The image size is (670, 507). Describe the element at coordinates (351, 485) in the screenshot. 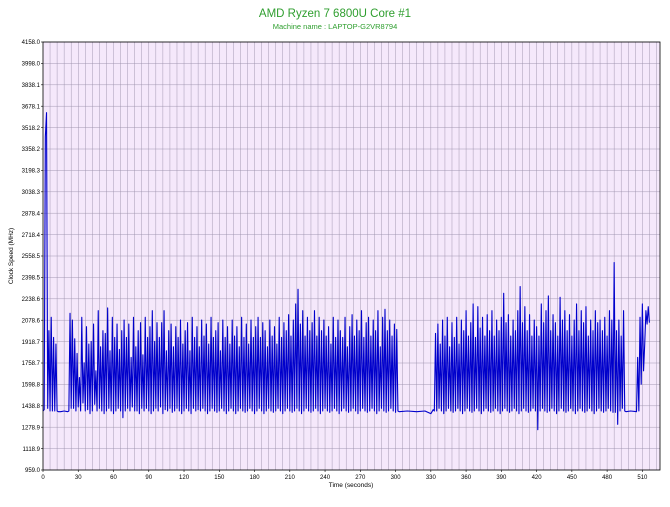

I see `x-axis-label: Time (seconds)` at that location.